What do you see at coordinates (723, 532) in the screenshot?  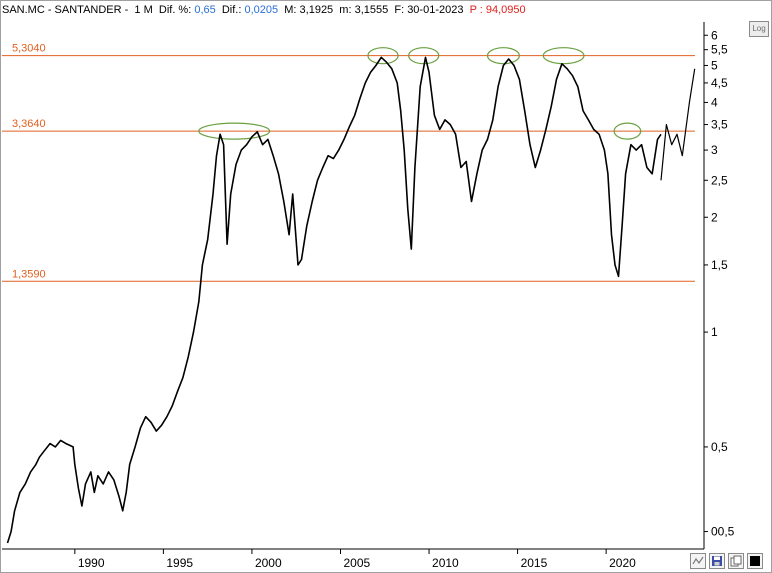 I see `y-tick-label-12: 00,5` at bounding box center [723, 532].